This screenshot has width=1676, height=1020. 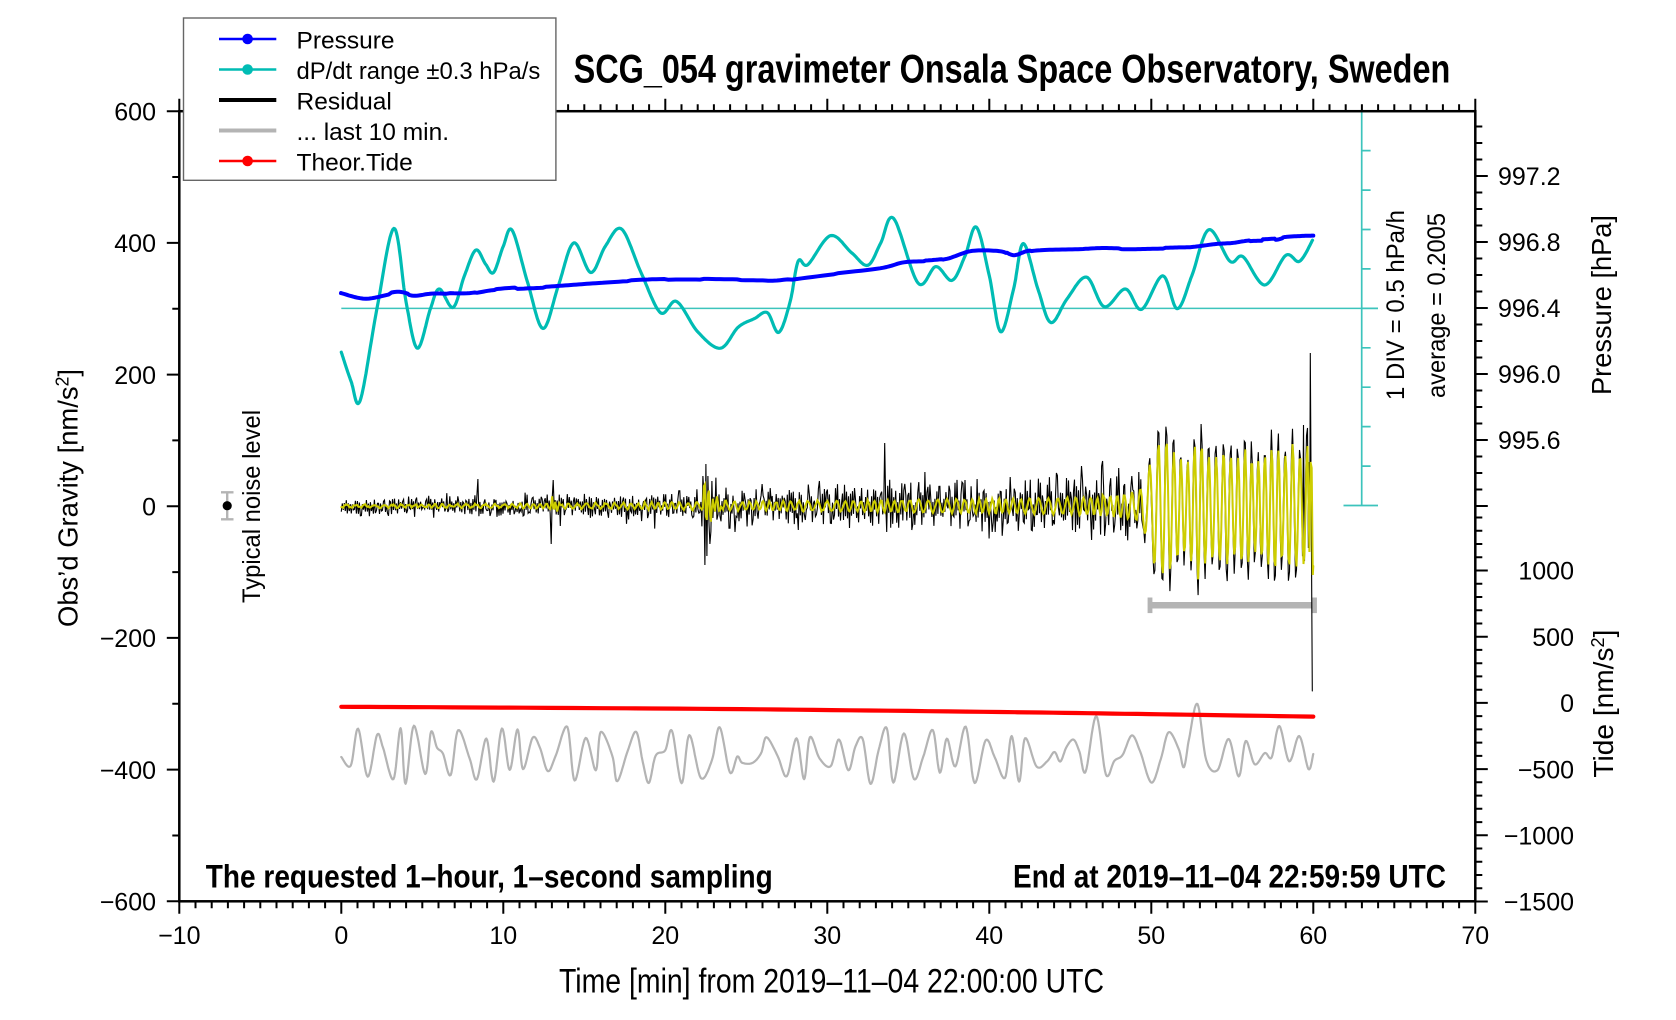 I want to click on svg-text: Obs’d Gravity [nm/s2], so click(x=68, y=498).